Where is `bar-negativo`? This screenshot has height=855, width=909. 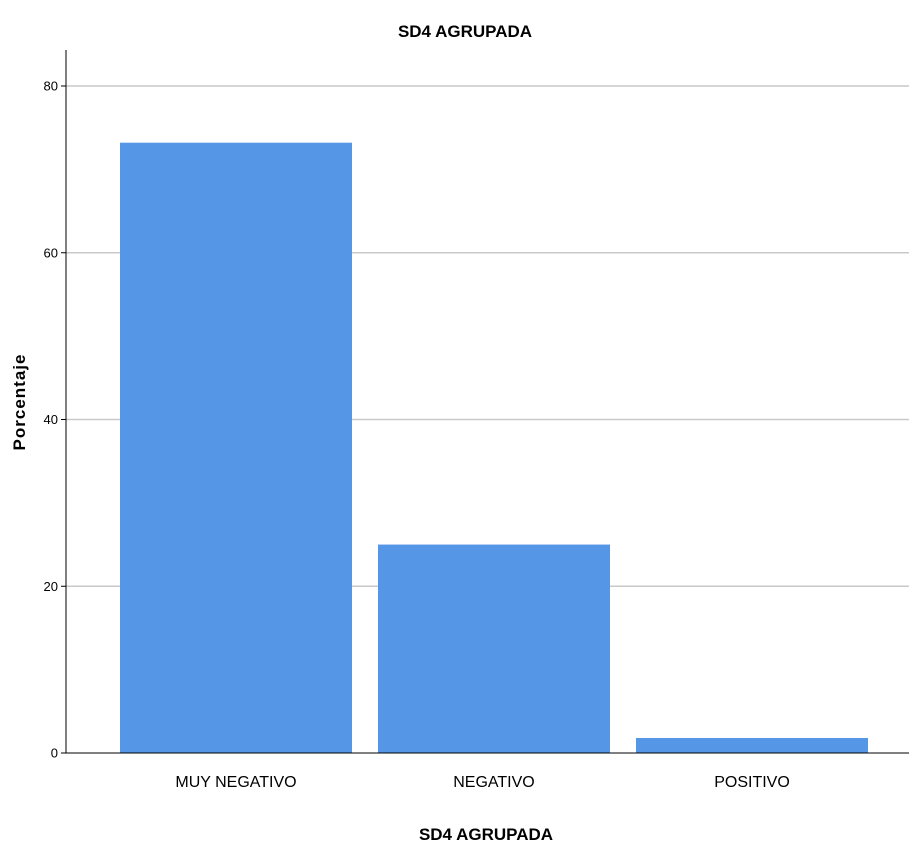
bar-negativo is located at coordinates (494, 648).